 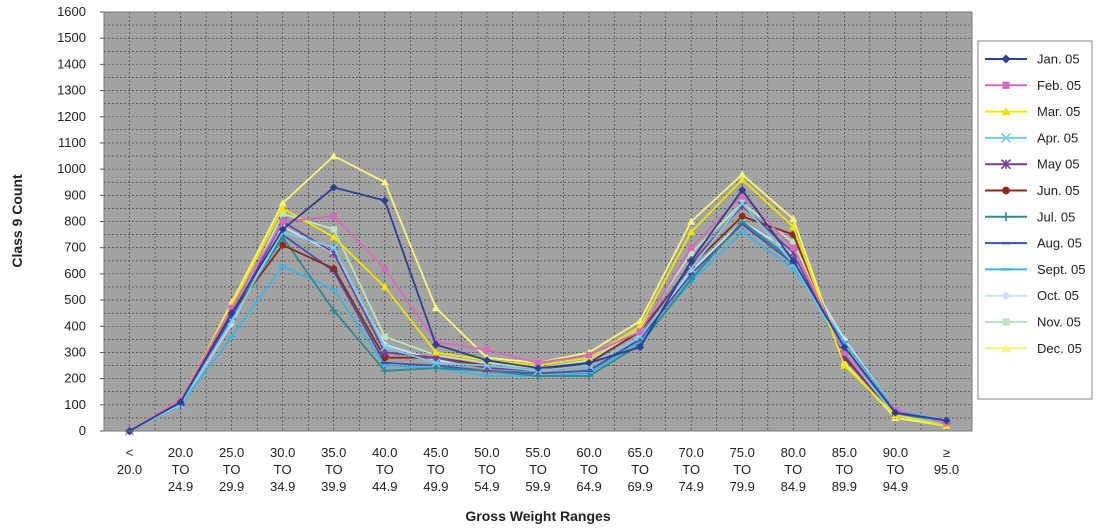 What do you see at coordinates (180, 469) in the screenshot?
I see `x-tick-label: 20.0 TO 24.9` at bounding box center [180, 469].